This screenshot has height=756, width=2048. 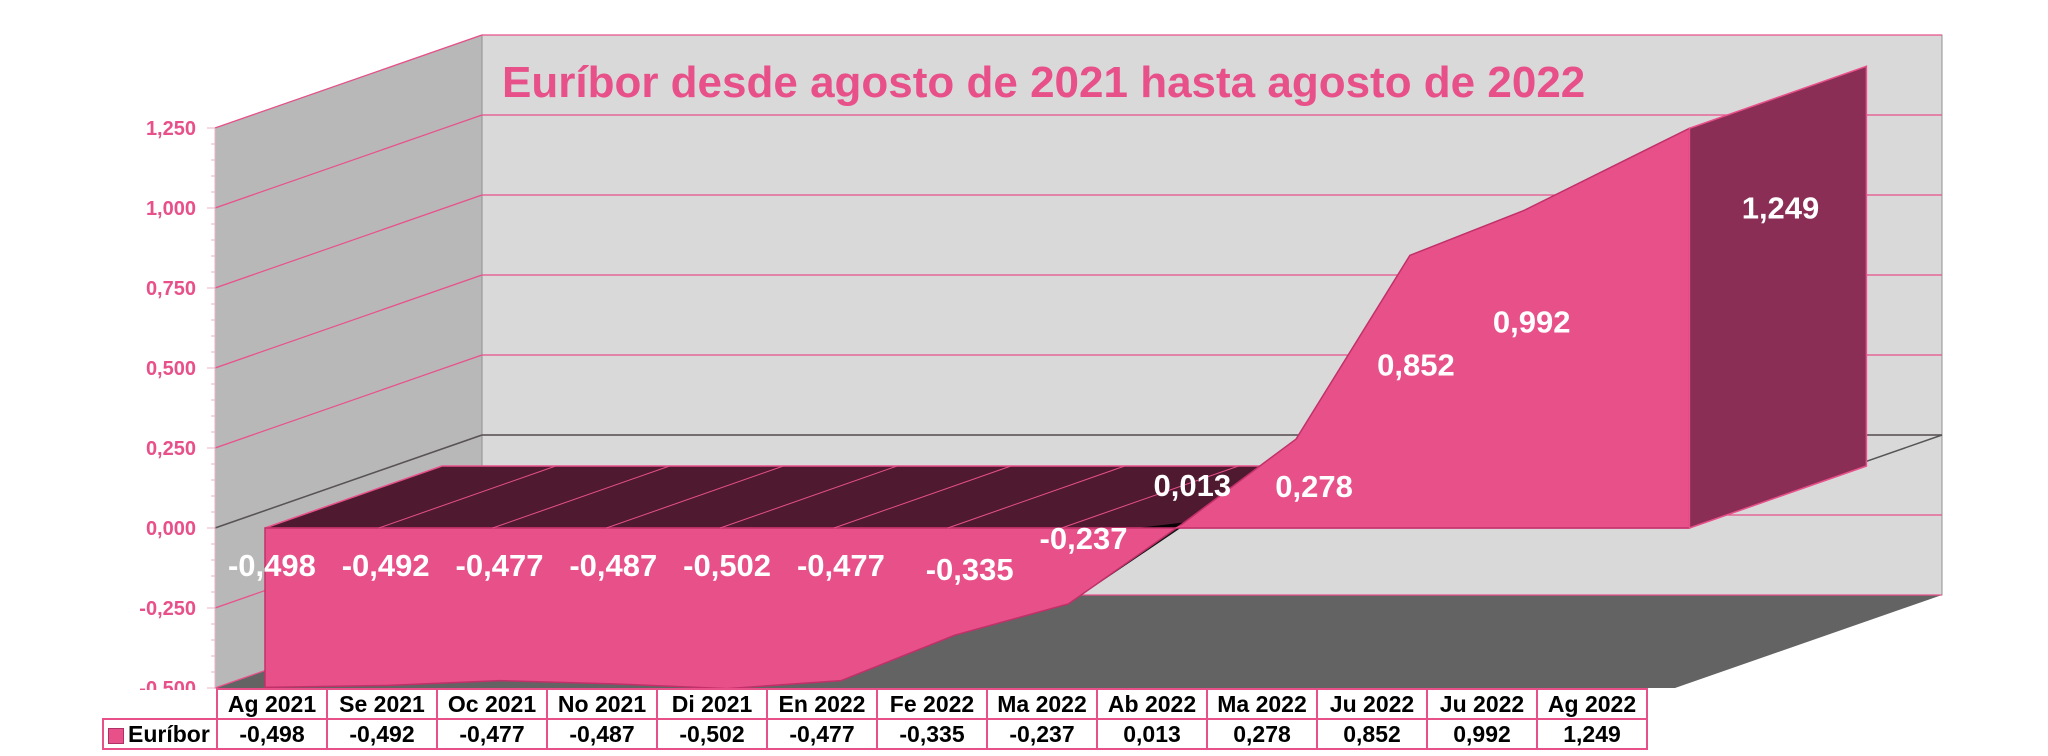 I want to click on value-cell: 0,278, so click(x=1262, y=734).